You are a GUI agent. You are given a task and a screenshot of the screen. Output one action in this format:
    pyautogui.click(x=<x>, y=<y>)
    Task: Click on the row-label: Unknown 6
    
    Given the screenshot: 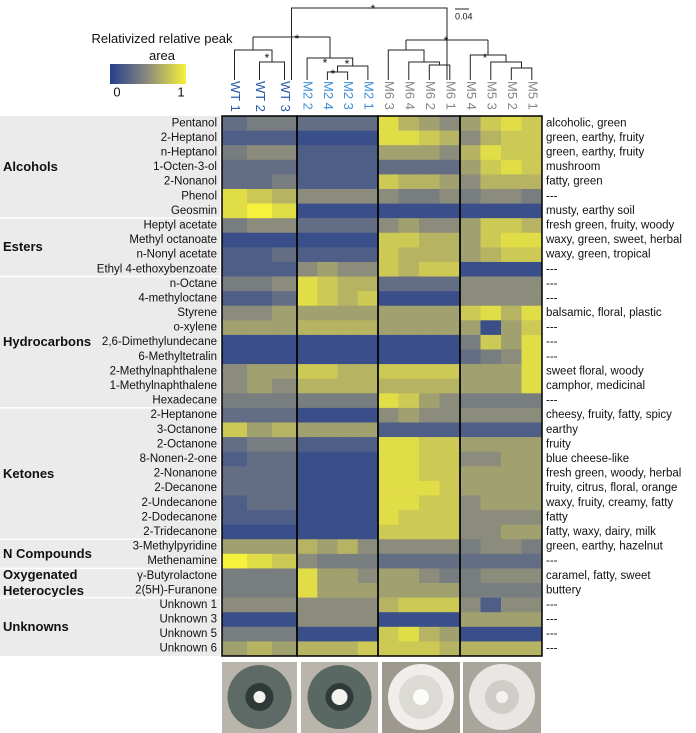 What is the action you would take?
    pyautogui.click(x=188, y=649)
    